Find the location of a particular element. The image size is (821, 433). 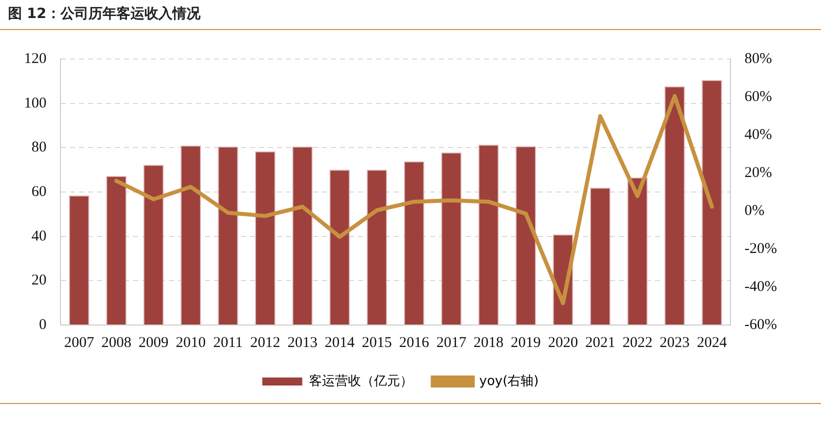

y2-tick-label: -40% is located at coordinates (761, 286).